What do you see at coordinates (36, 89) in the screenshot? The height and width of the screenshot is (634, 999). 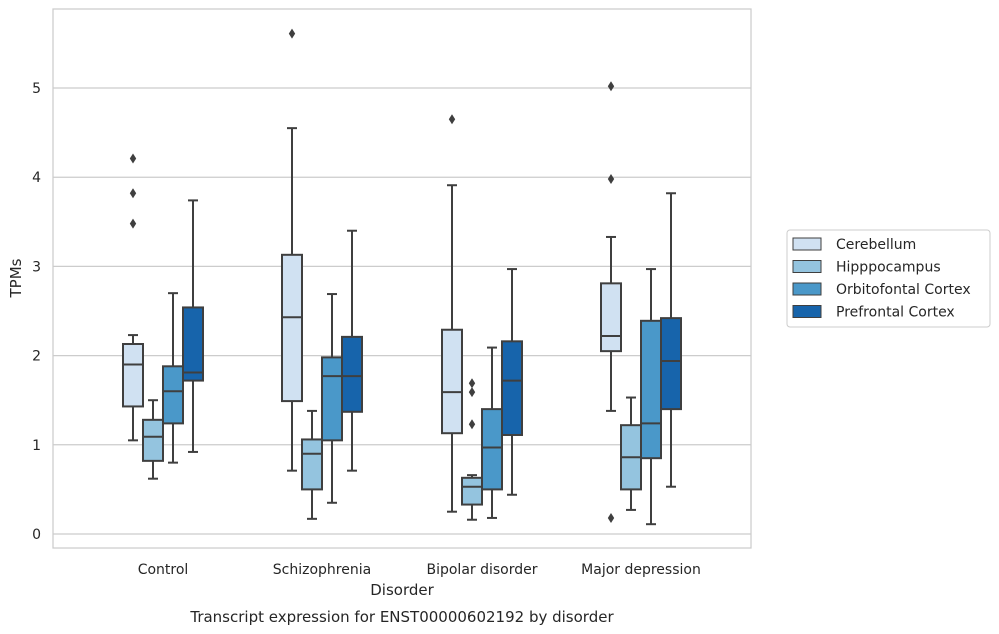 I see `y-tick-label: 5` at bounding box center [36, 89].